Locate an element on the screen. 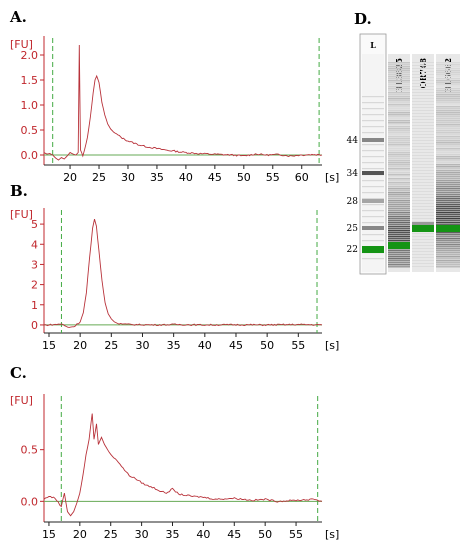  x-tick-label: 25 is located at coordinates (99, 177).